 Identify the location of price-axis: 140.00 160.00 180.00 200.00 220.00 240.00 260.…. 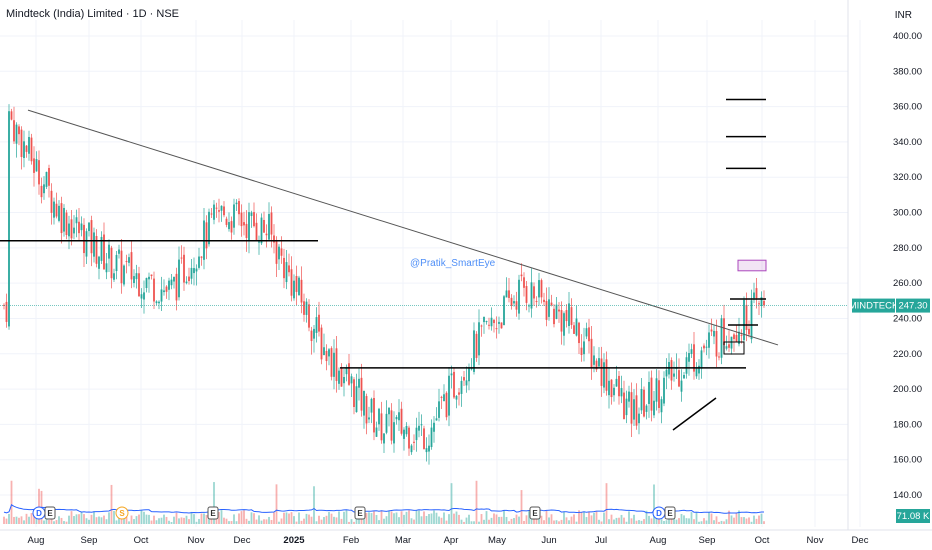
(907, 266).